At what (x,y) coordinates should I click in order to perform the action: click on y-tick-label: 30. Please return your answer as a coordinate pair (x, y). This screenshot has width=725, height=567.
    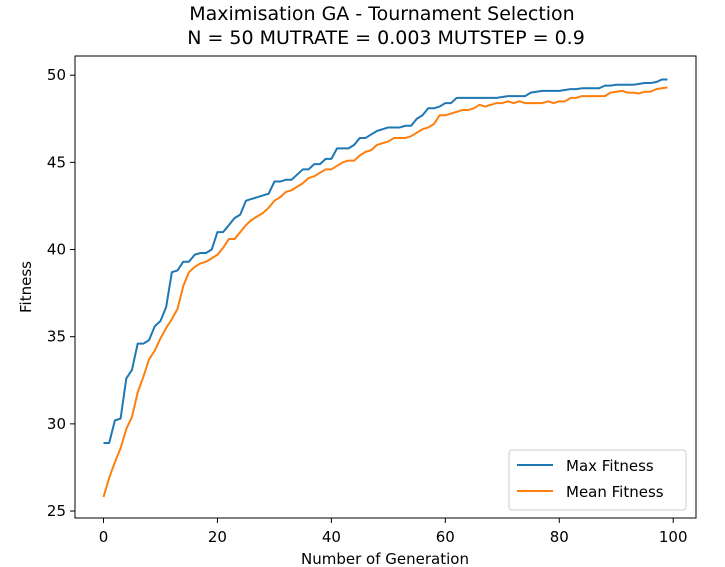
    Looking at the image, I should click on (56, 424).